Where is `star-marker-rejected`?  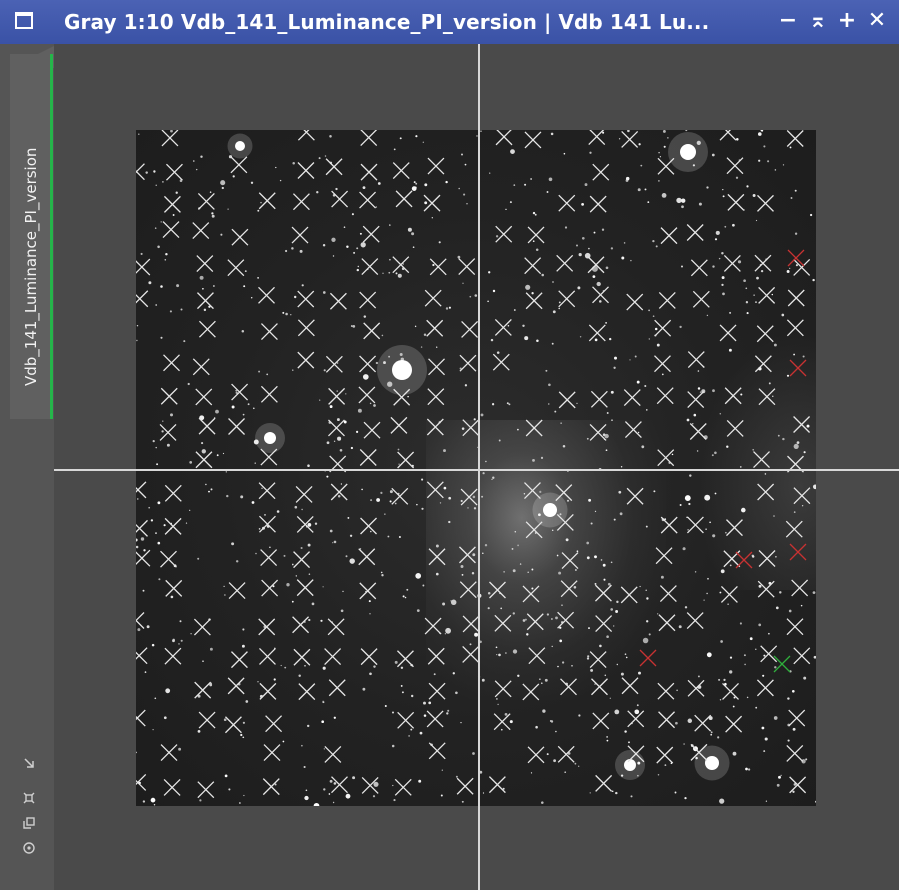
star-marker-rejected is located at coordinates (798, 368).